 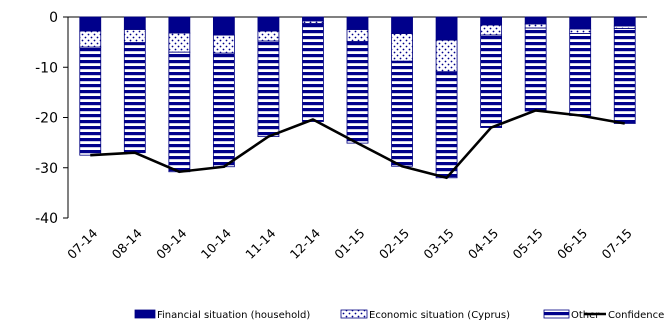 I want to click on y-tick-label: -20, so click(x=46, y=119).